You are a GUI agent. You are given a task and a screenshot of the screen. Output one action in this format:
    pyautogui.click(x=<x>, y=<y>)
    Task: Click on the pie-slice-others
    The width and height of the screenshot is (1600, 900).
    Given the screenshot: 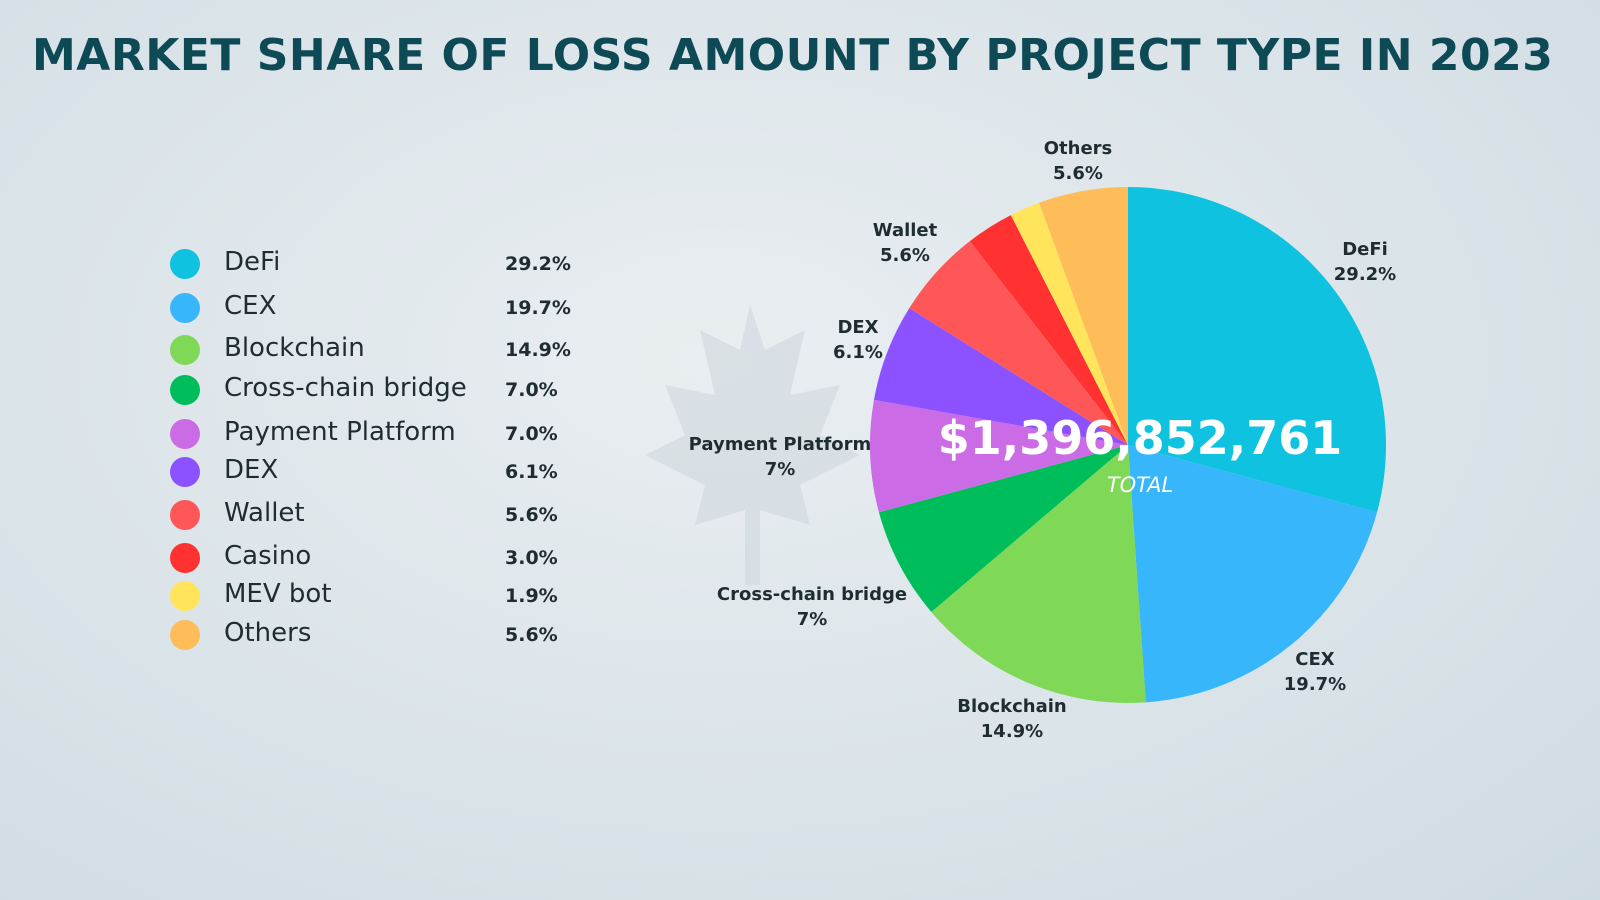 What is the action you would take?
    pyautogui.click(x=1083, y=316)
    